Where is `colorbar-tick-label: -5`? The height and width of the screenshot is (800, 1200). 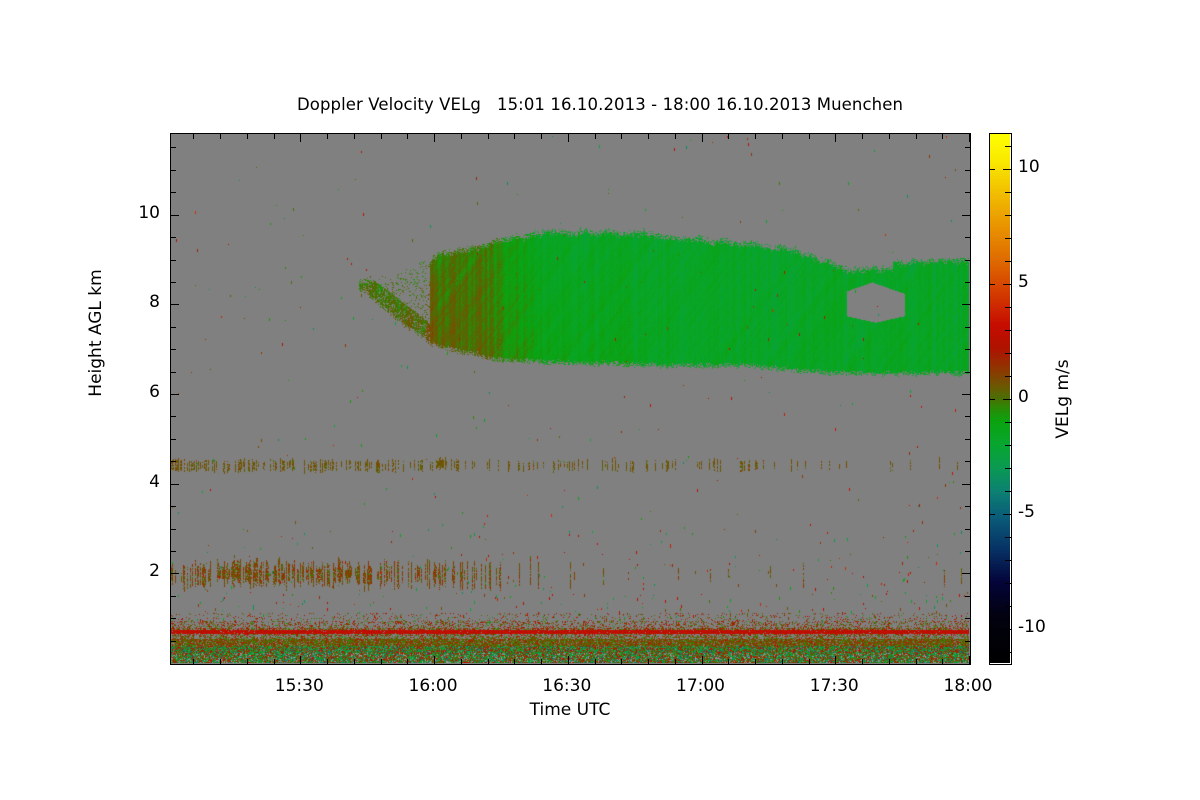 colorbar-tick-label: -5 is located at coordinates (1026, 511).